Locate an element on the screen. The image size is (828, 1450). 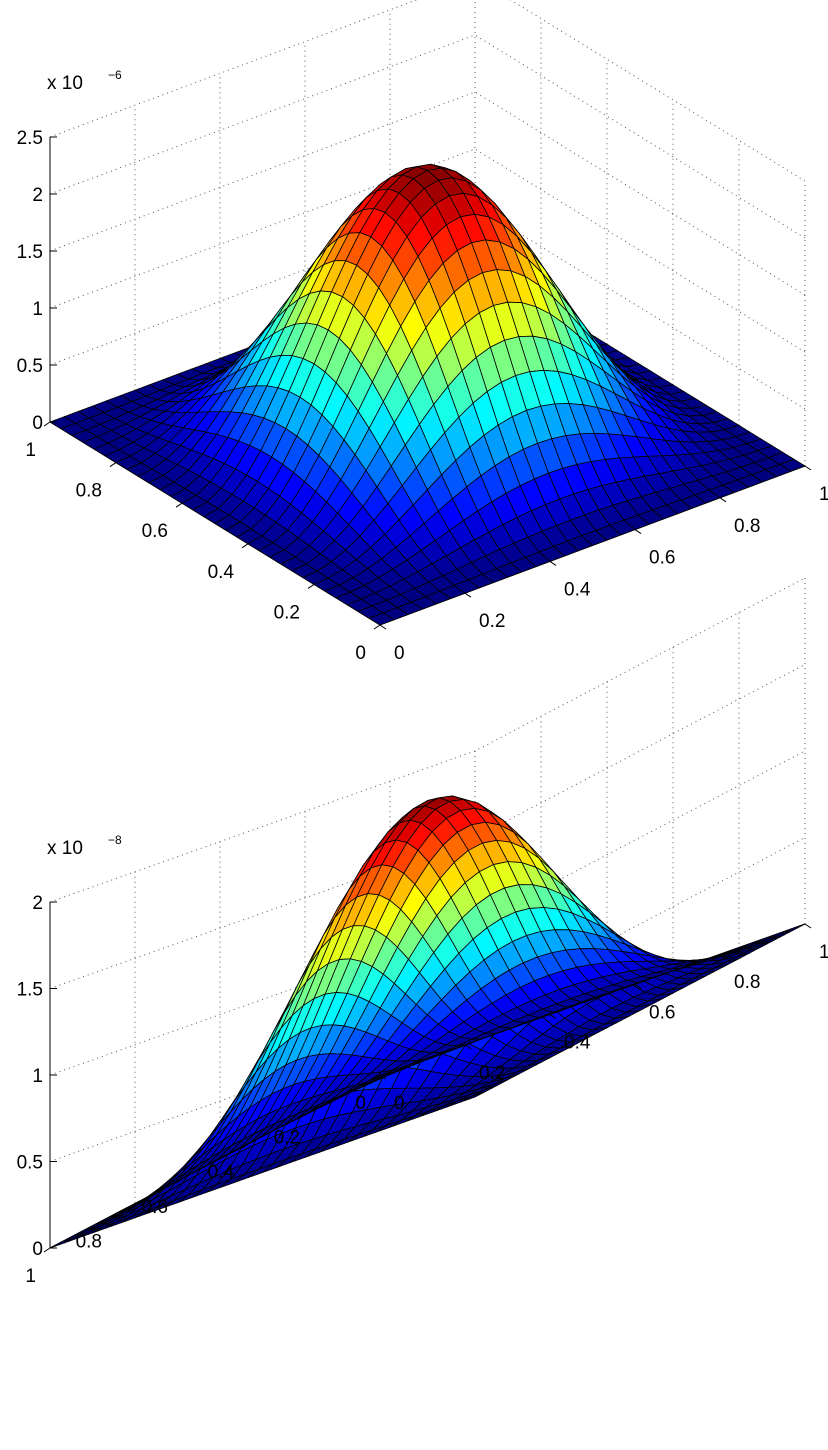
surface-facet is located at coordinates (381, 619).